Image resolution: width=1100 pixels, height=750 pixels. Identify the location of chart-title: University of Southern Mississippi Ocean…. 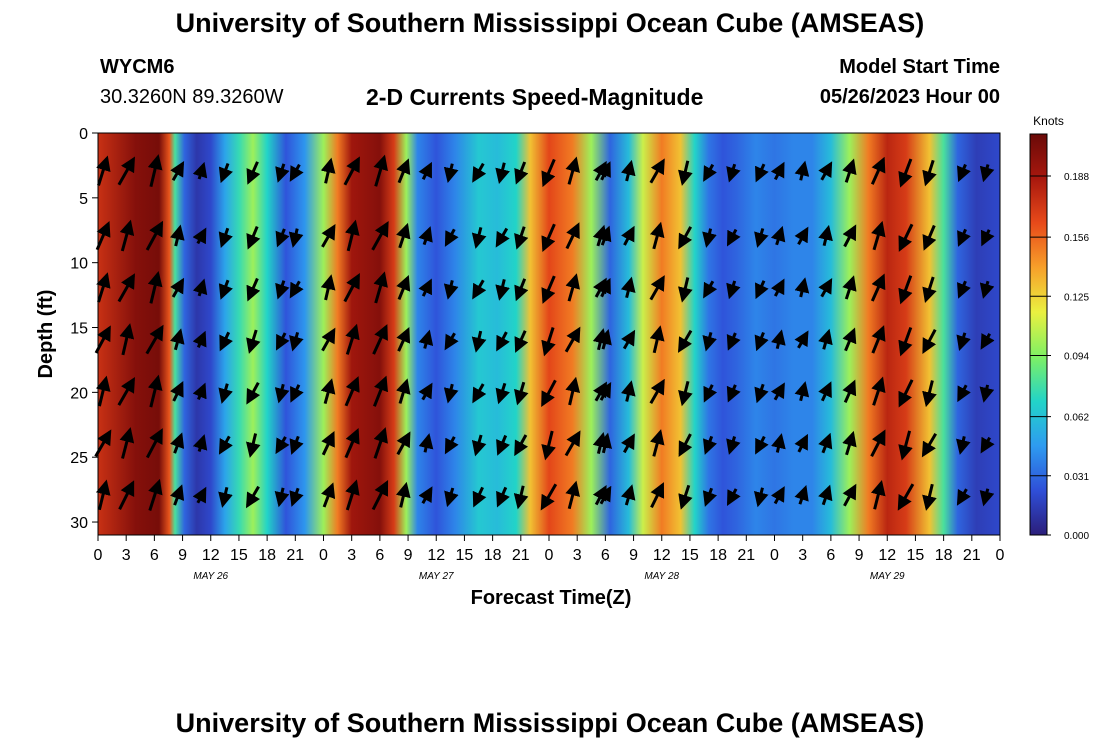
(550, 23).